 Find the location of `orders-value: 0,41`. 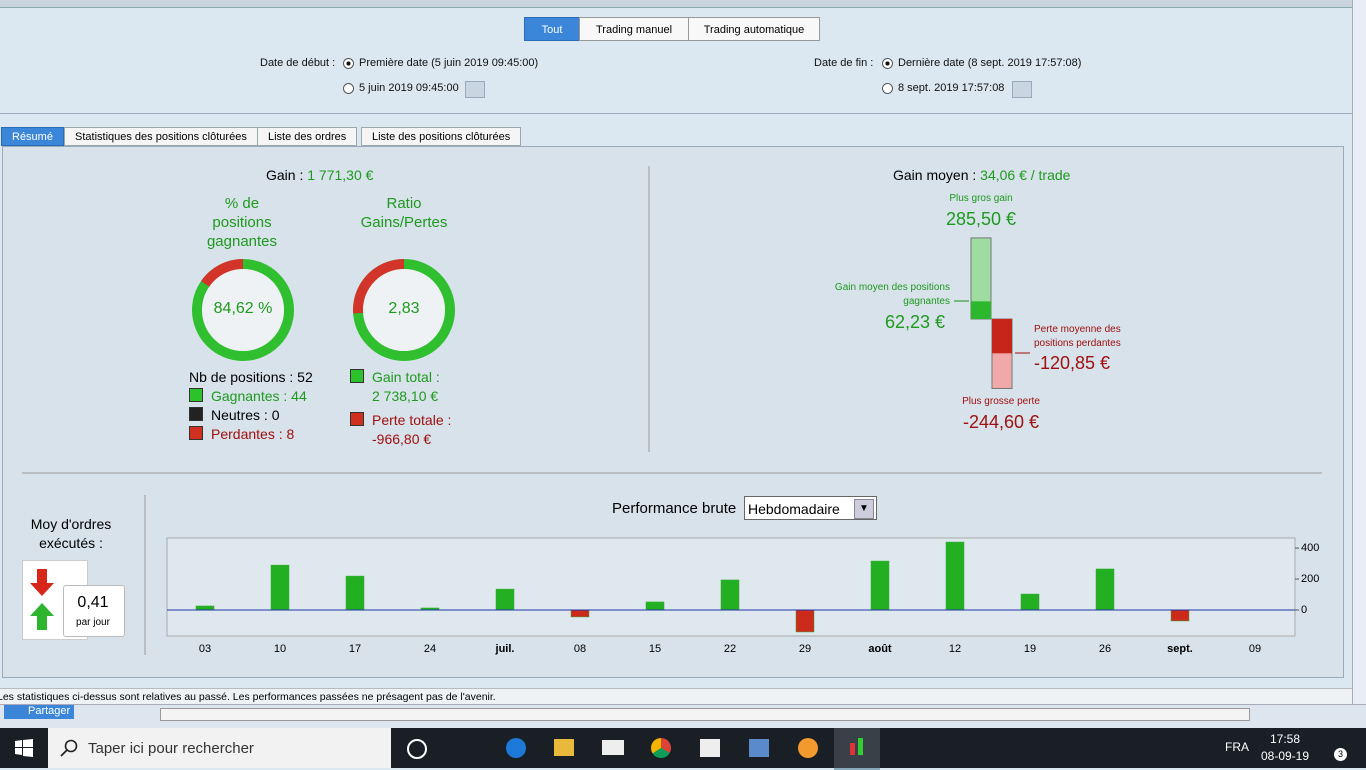

orders-value: 0,41 is located at coordinates (93, 602).